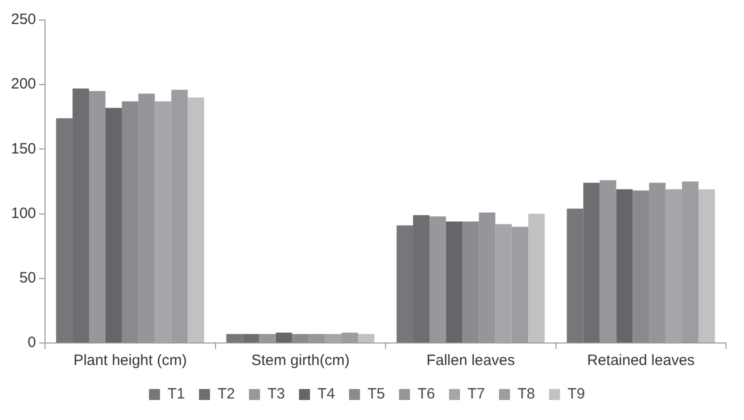 The height and width of the screenshot is (420, 744). I want to click on y-tick-label: 50, so click(27, 278).